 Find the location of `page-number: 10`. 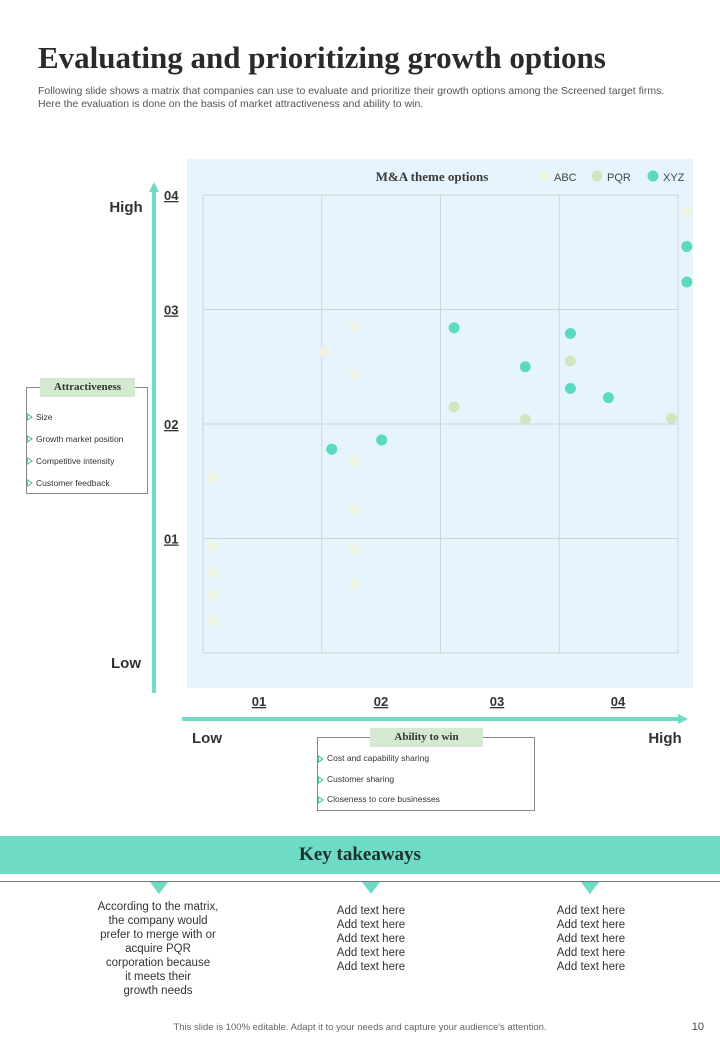

page-number: 10 is located at coordinates (697, 1027).